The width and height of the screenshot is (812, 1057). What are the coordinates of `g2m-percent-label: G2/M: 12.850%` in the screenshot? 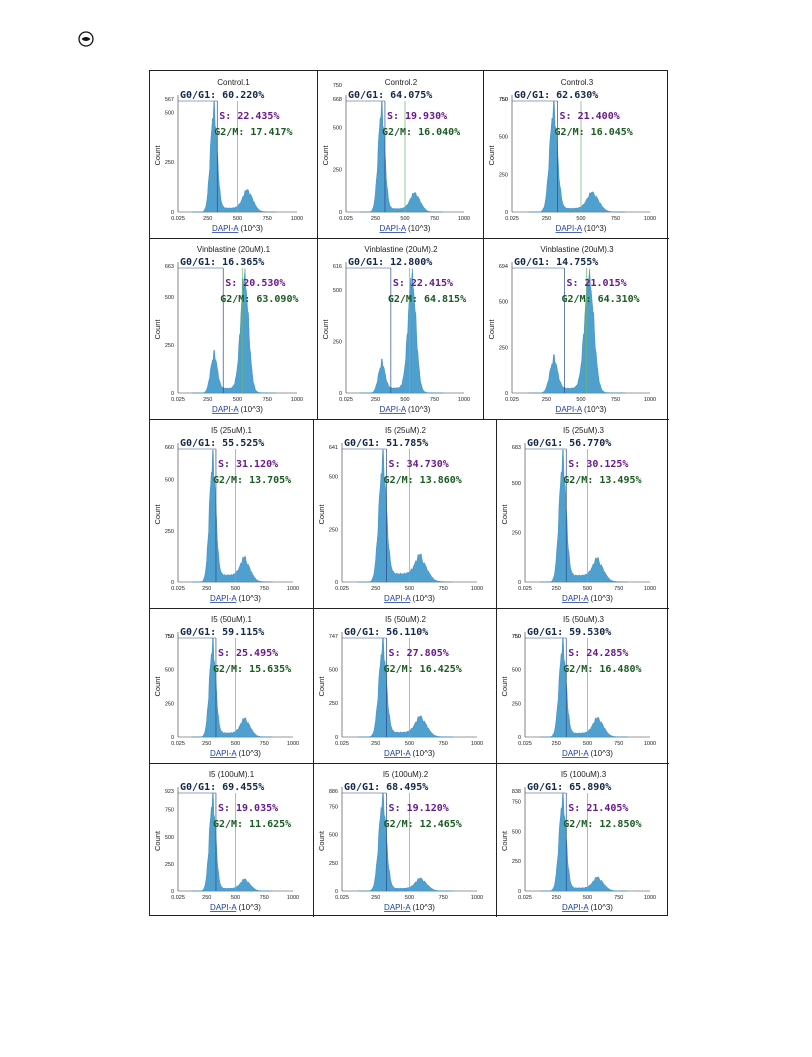 It's located at (602, 824).